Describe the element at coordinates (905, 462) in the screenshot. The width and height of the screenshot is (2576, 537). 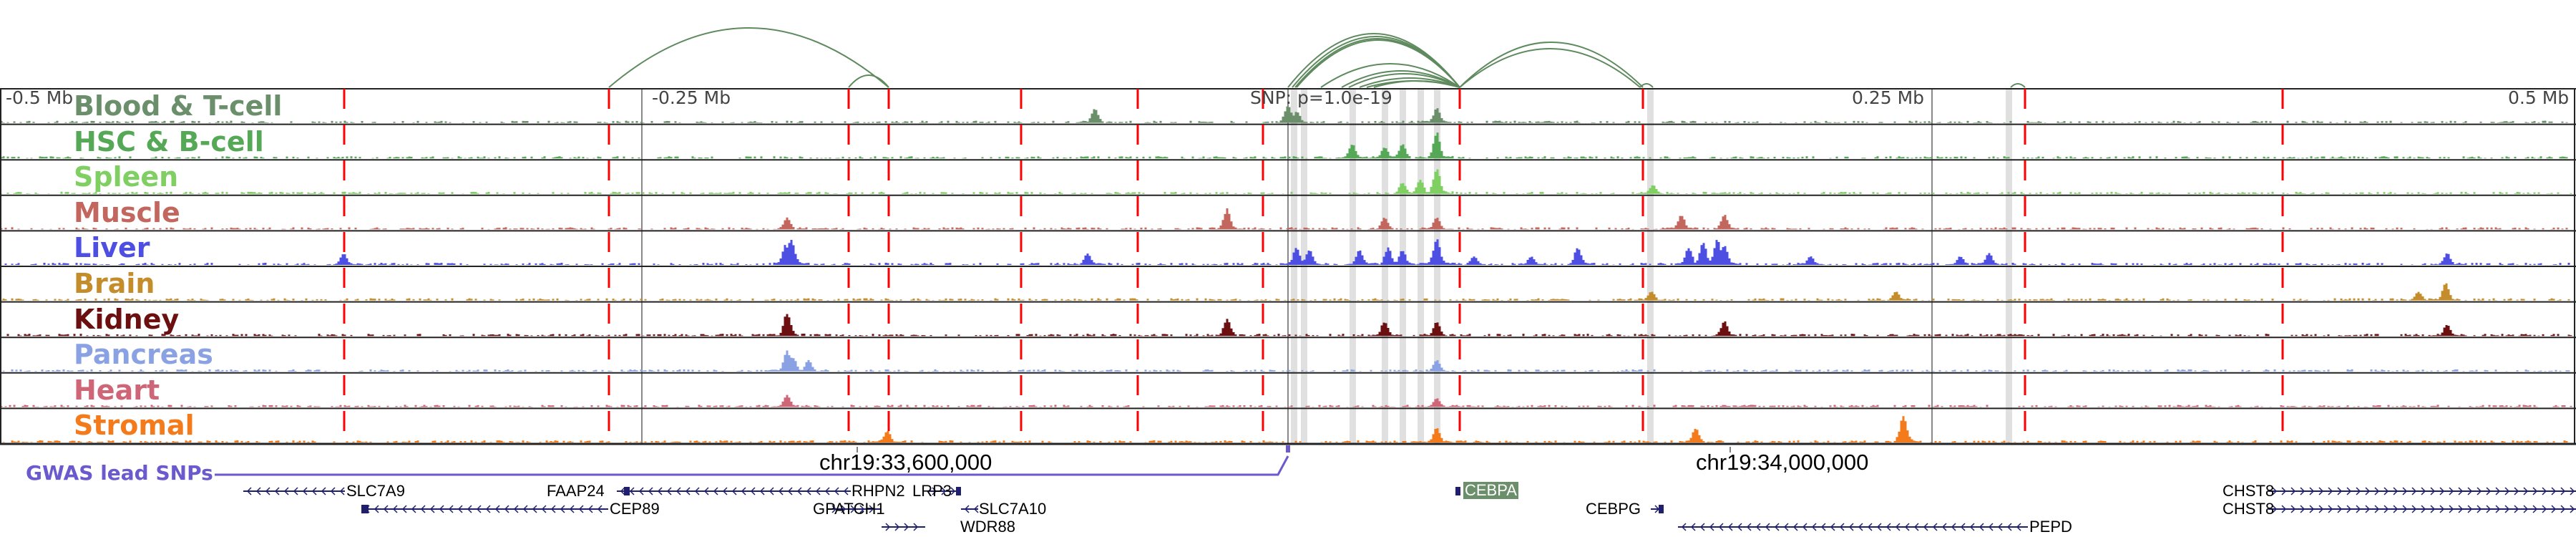
I see `coordinate-label-left: chr19:33,600,000` at that location.